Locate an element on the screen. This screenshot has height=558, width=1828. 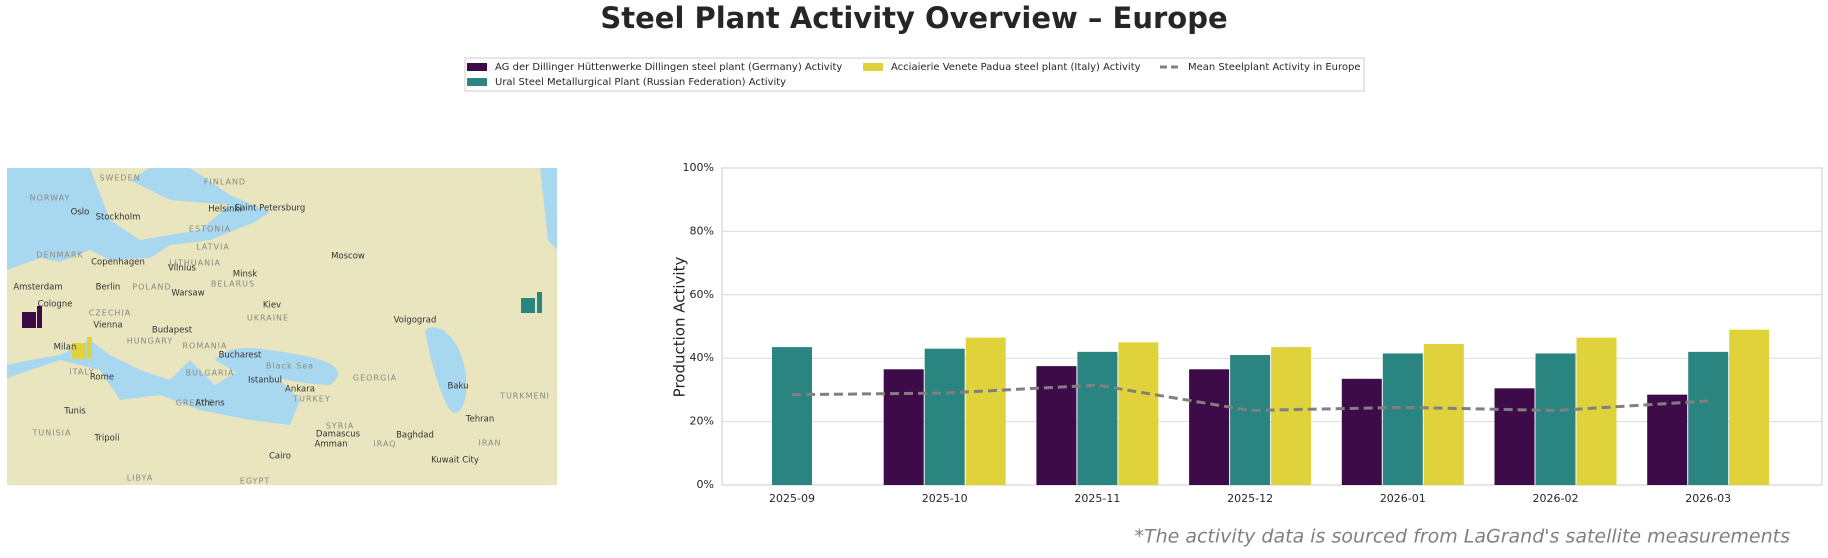
map-label: Vilnius is located at coordinates (182, 269).